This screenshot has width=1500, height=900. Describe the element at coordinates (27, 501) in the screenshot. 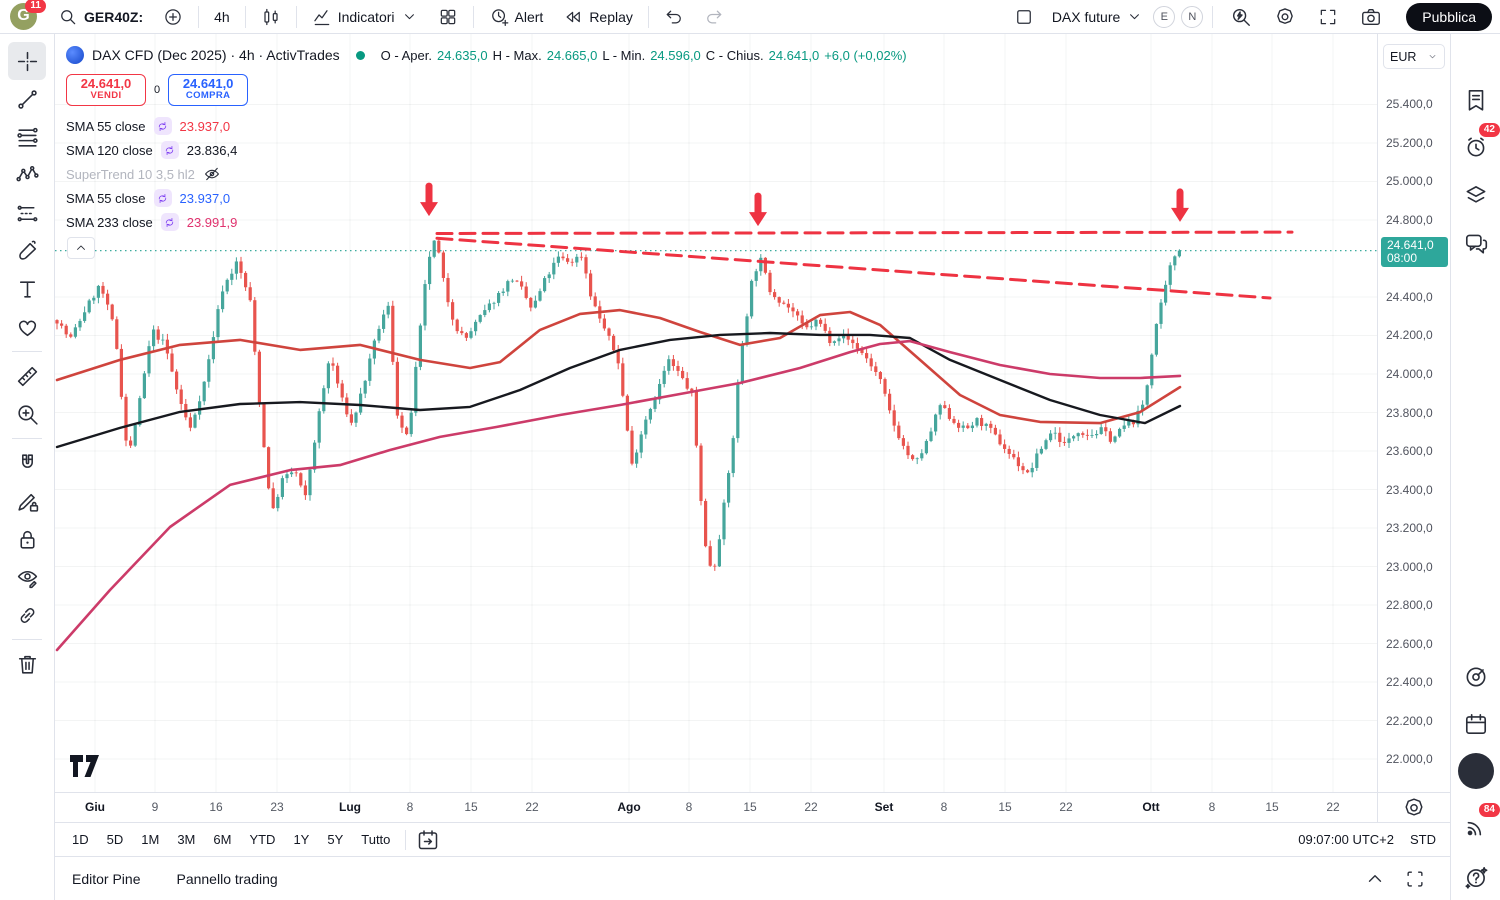

I see `drawing-lock-tool` at that location.